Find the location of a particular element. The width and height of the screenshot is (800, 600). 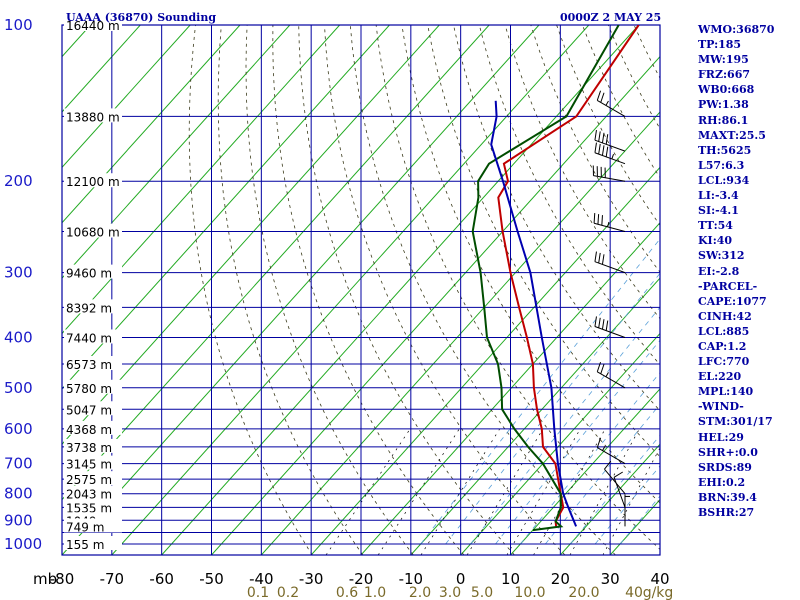

index-item: MPL:140 is located at coordinates (726, 392).